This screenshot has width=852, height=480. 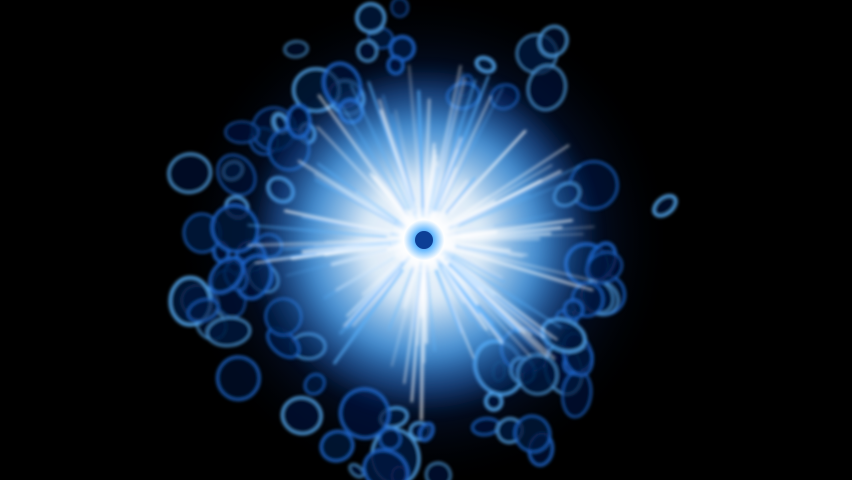 I want to click on burst-core, so click(x=424, y=240).